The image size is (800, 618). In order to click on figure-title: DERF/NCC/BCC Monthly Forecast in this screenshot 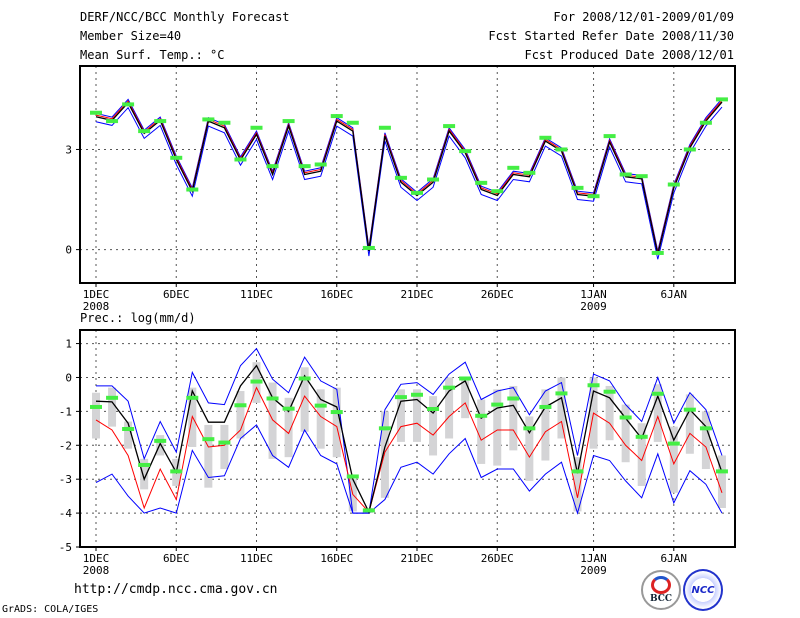, I will do `click(185, 17)`.